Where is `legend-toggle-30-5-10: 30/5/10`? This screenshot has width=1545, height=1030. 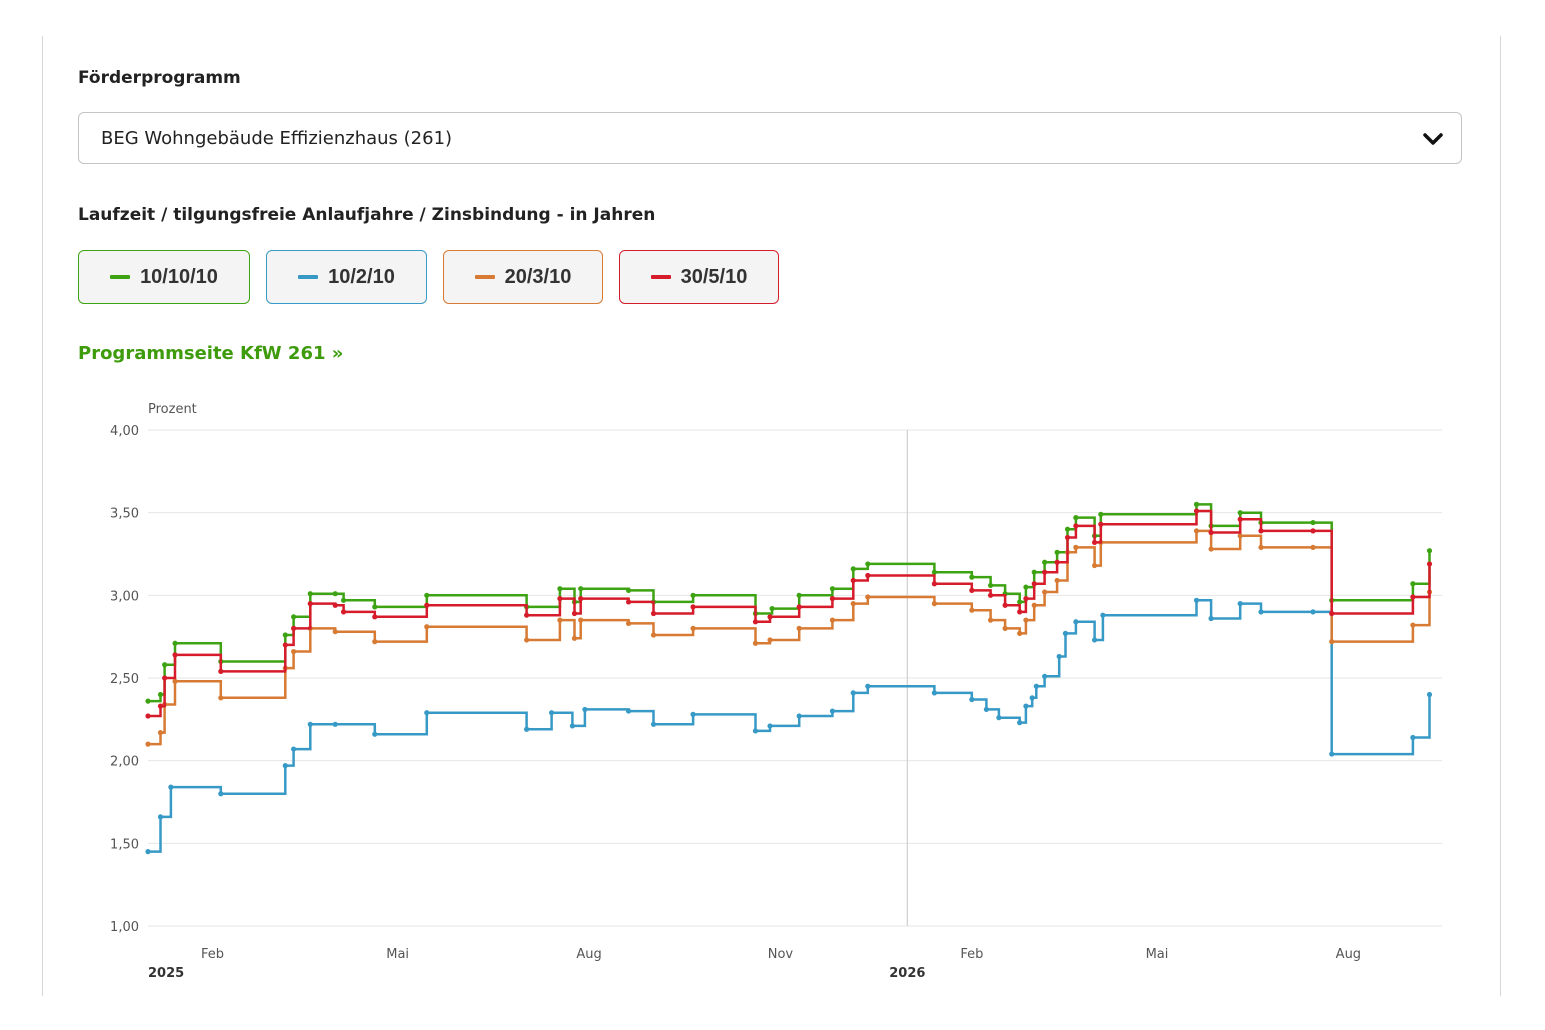
legend-toggle-30-5-10: 30/5/10 is located at coordinates (699, 277).